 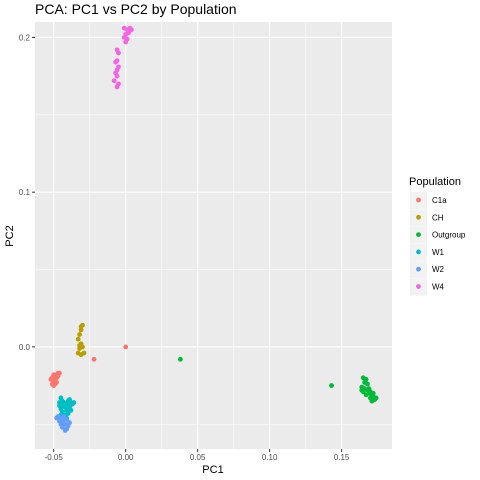 What do you see at coordinates (54, 457) in the screenshot?
I see `x-tick-label: -0.05` at bounding box center [54, 457].